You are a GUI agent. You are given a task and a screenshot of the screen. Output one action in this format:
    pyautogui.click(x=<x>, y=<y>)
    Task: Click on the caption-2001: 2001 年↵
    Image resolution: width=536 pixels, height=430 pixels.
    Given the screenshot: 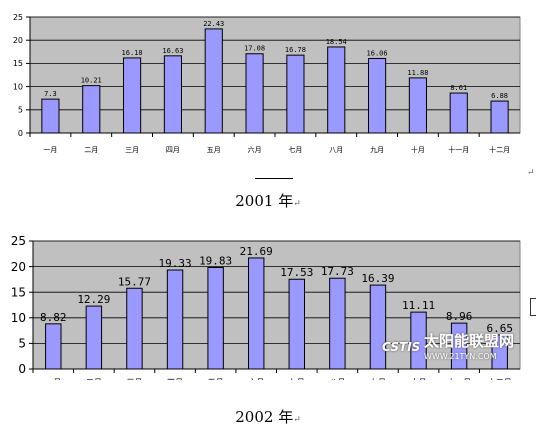 What is the action you would take?
    pyautogui.click(x=268, y=200)
    